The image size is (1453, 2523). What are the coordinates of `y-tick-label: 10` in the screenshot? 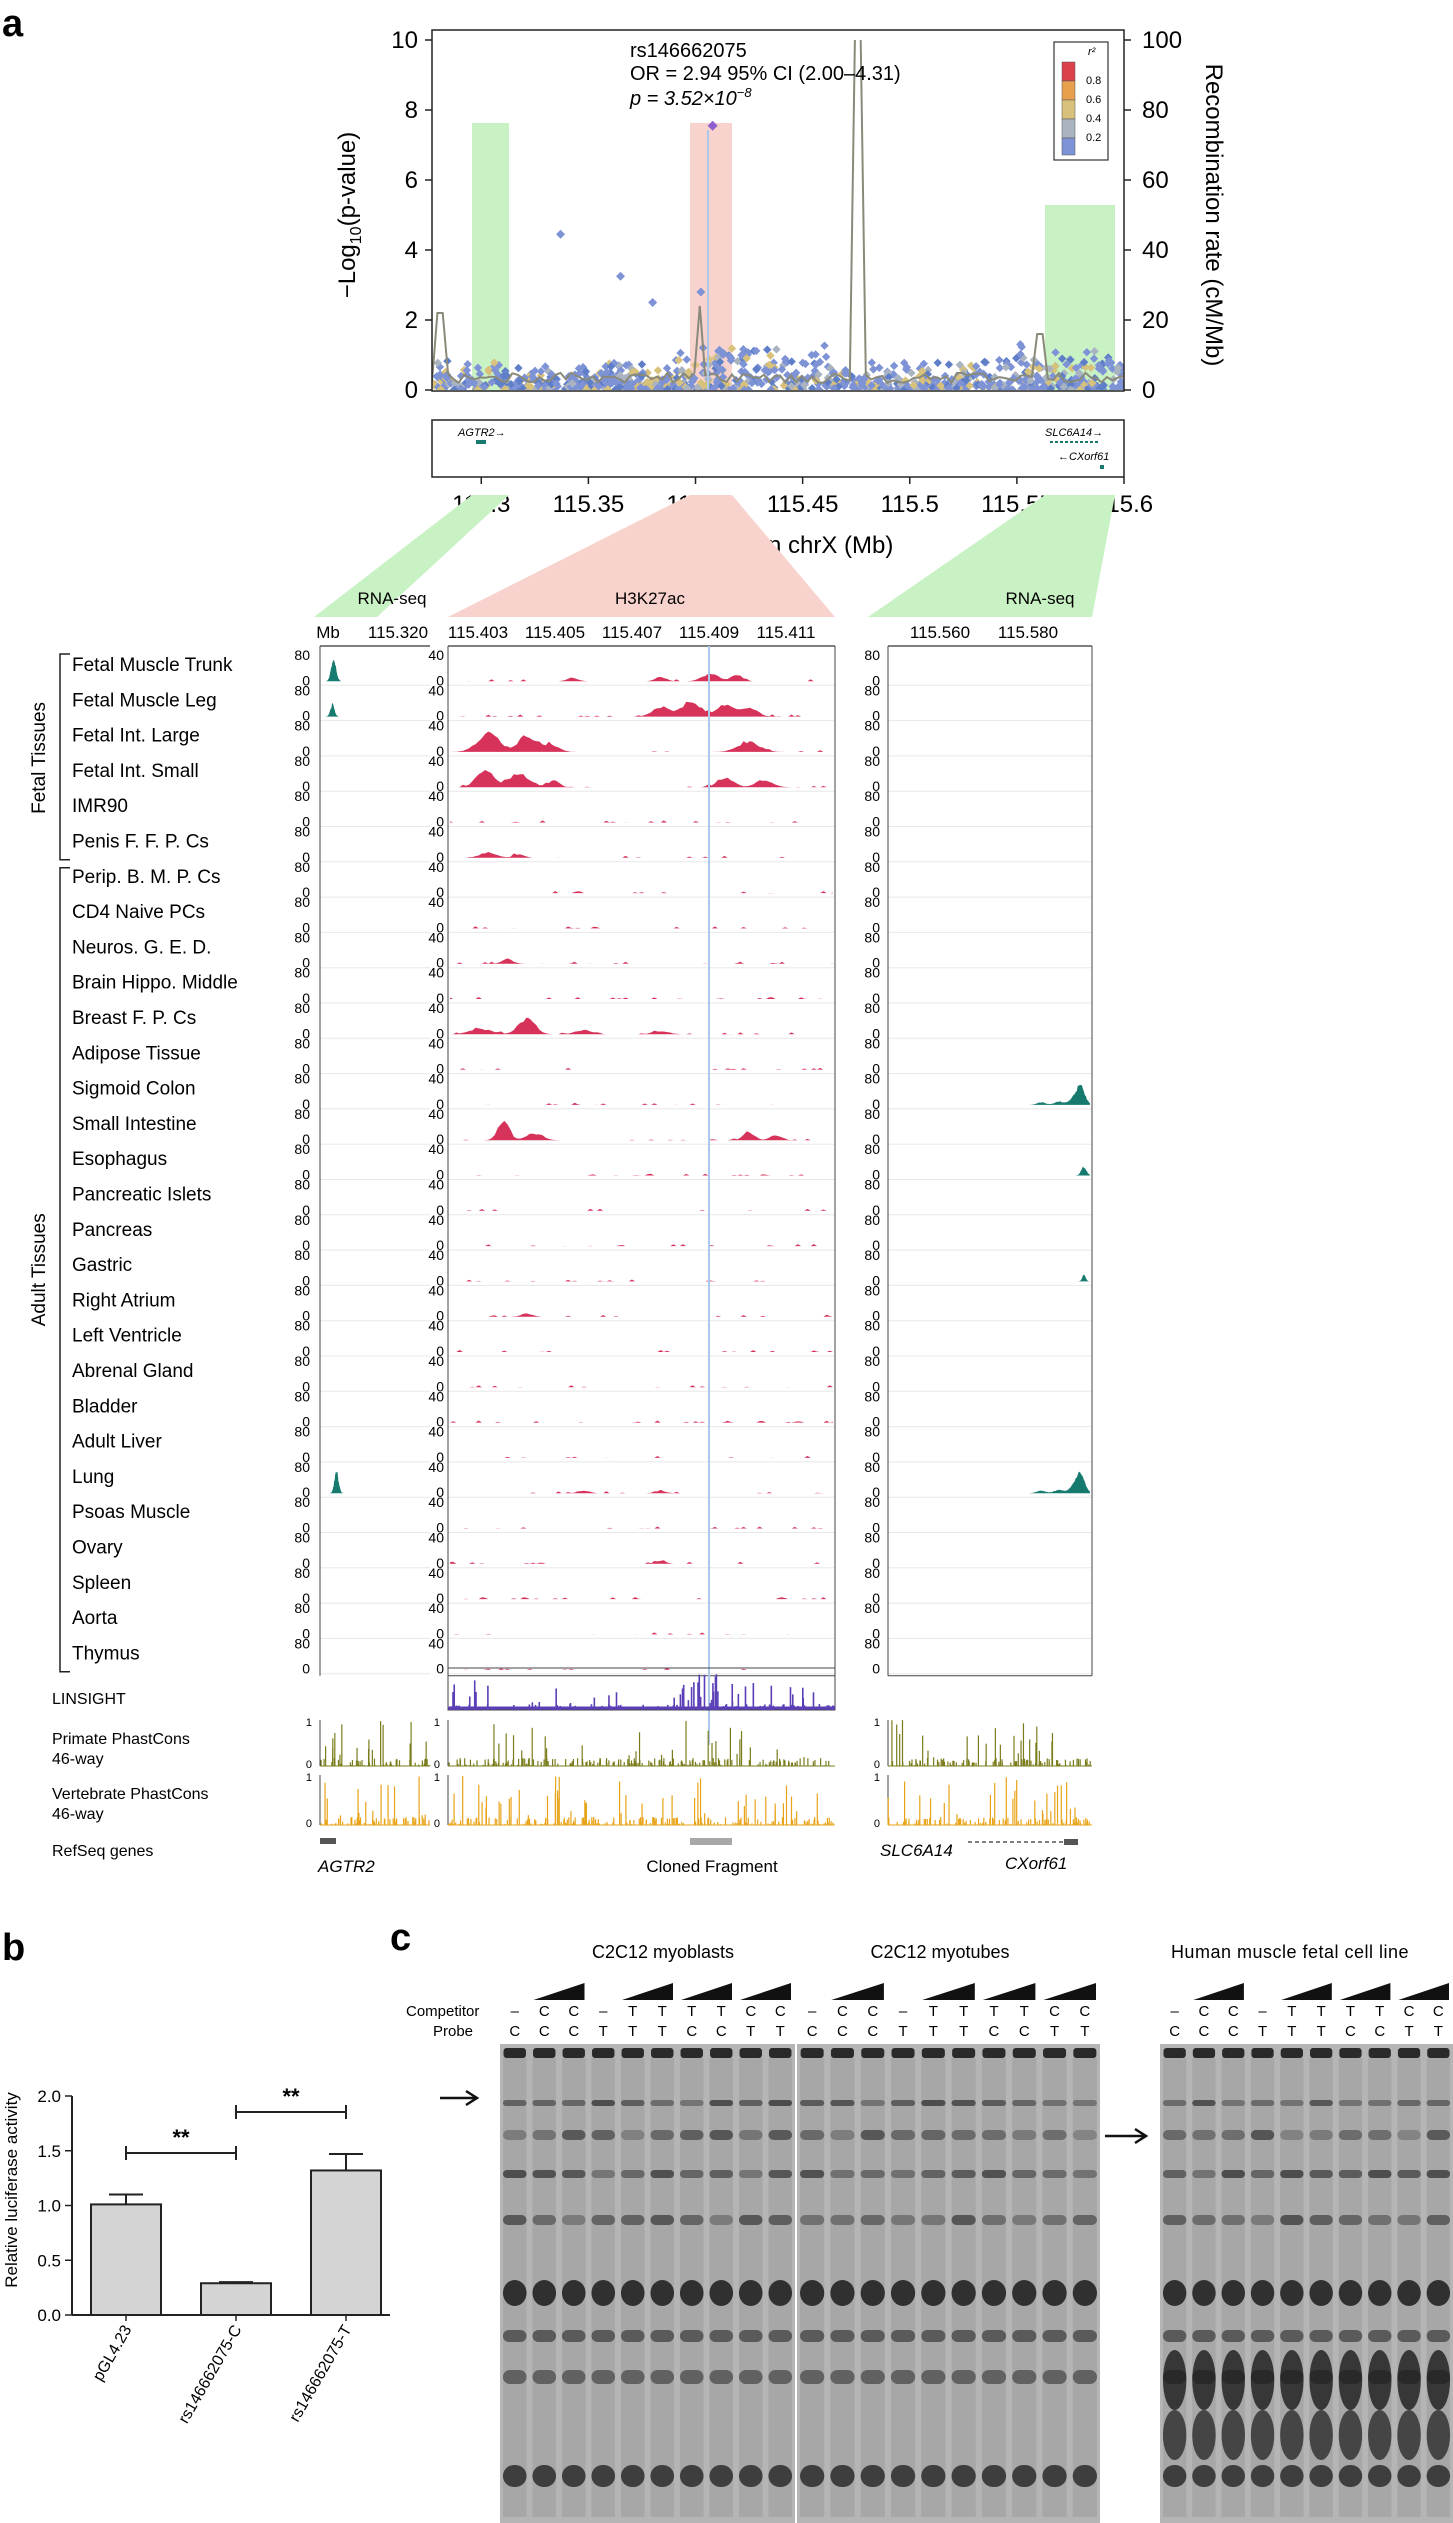 It's located at (404, 40).